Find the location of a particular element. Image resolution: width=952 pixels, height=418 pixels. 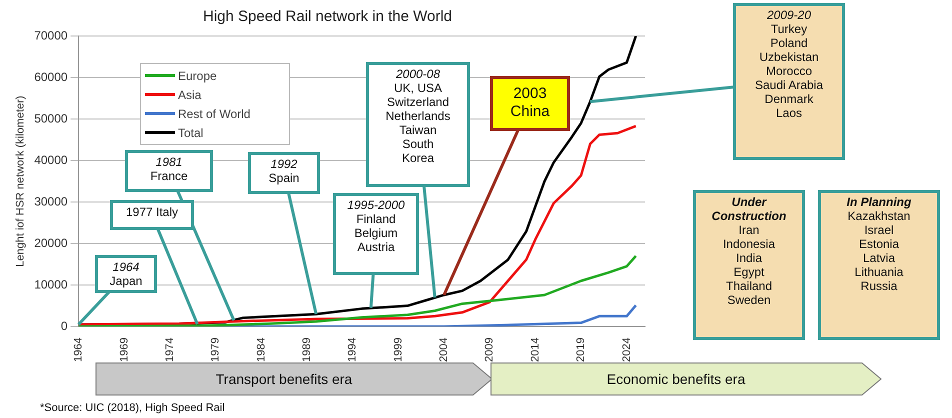

y-tick-label: 10000 is located at coordinates (51, 284).